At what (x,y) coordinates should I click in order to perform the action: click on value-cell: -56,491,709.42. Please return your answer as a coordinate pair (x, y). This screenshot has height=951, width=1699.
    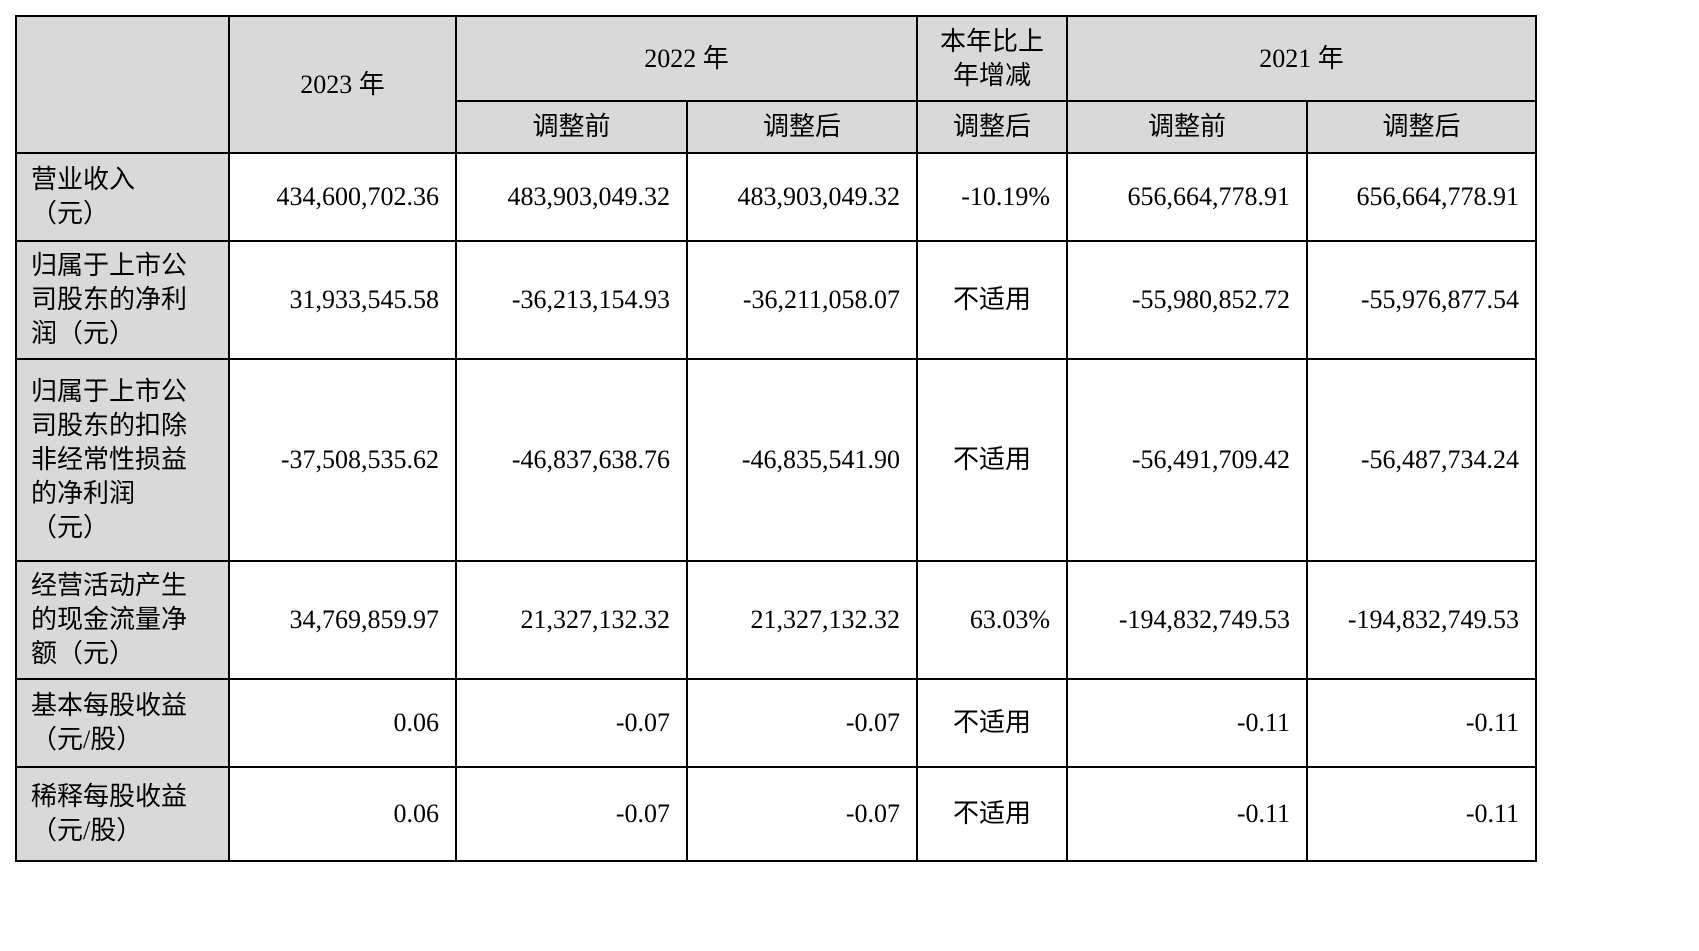
    Looking at the image, I should click on (1187, 460).